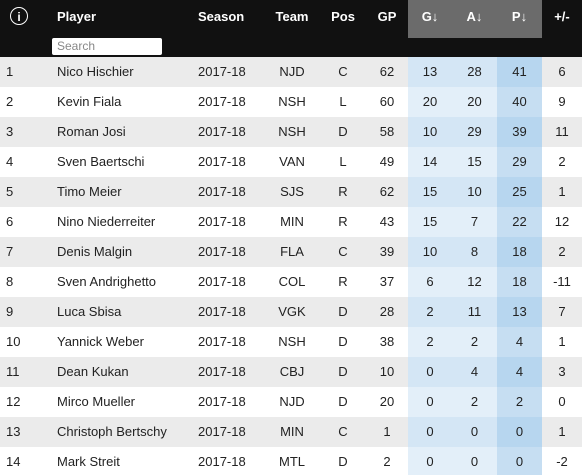 The image size is (582, 475). Describe the element at coordinates (19, 16) in the screenshot. I see `info-icon: i` at that location.